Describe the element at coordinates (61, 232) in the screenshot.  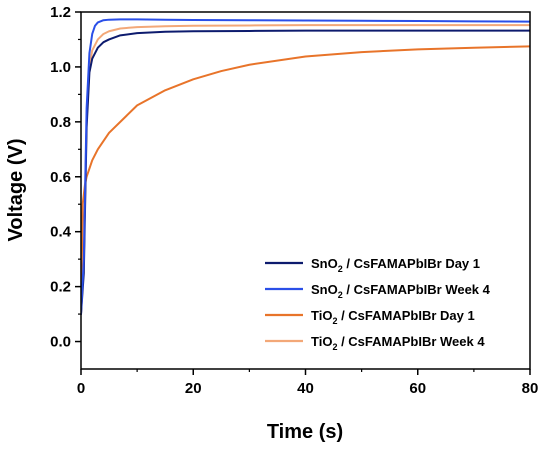
I see `y-tick-label: 0.4` at that location.